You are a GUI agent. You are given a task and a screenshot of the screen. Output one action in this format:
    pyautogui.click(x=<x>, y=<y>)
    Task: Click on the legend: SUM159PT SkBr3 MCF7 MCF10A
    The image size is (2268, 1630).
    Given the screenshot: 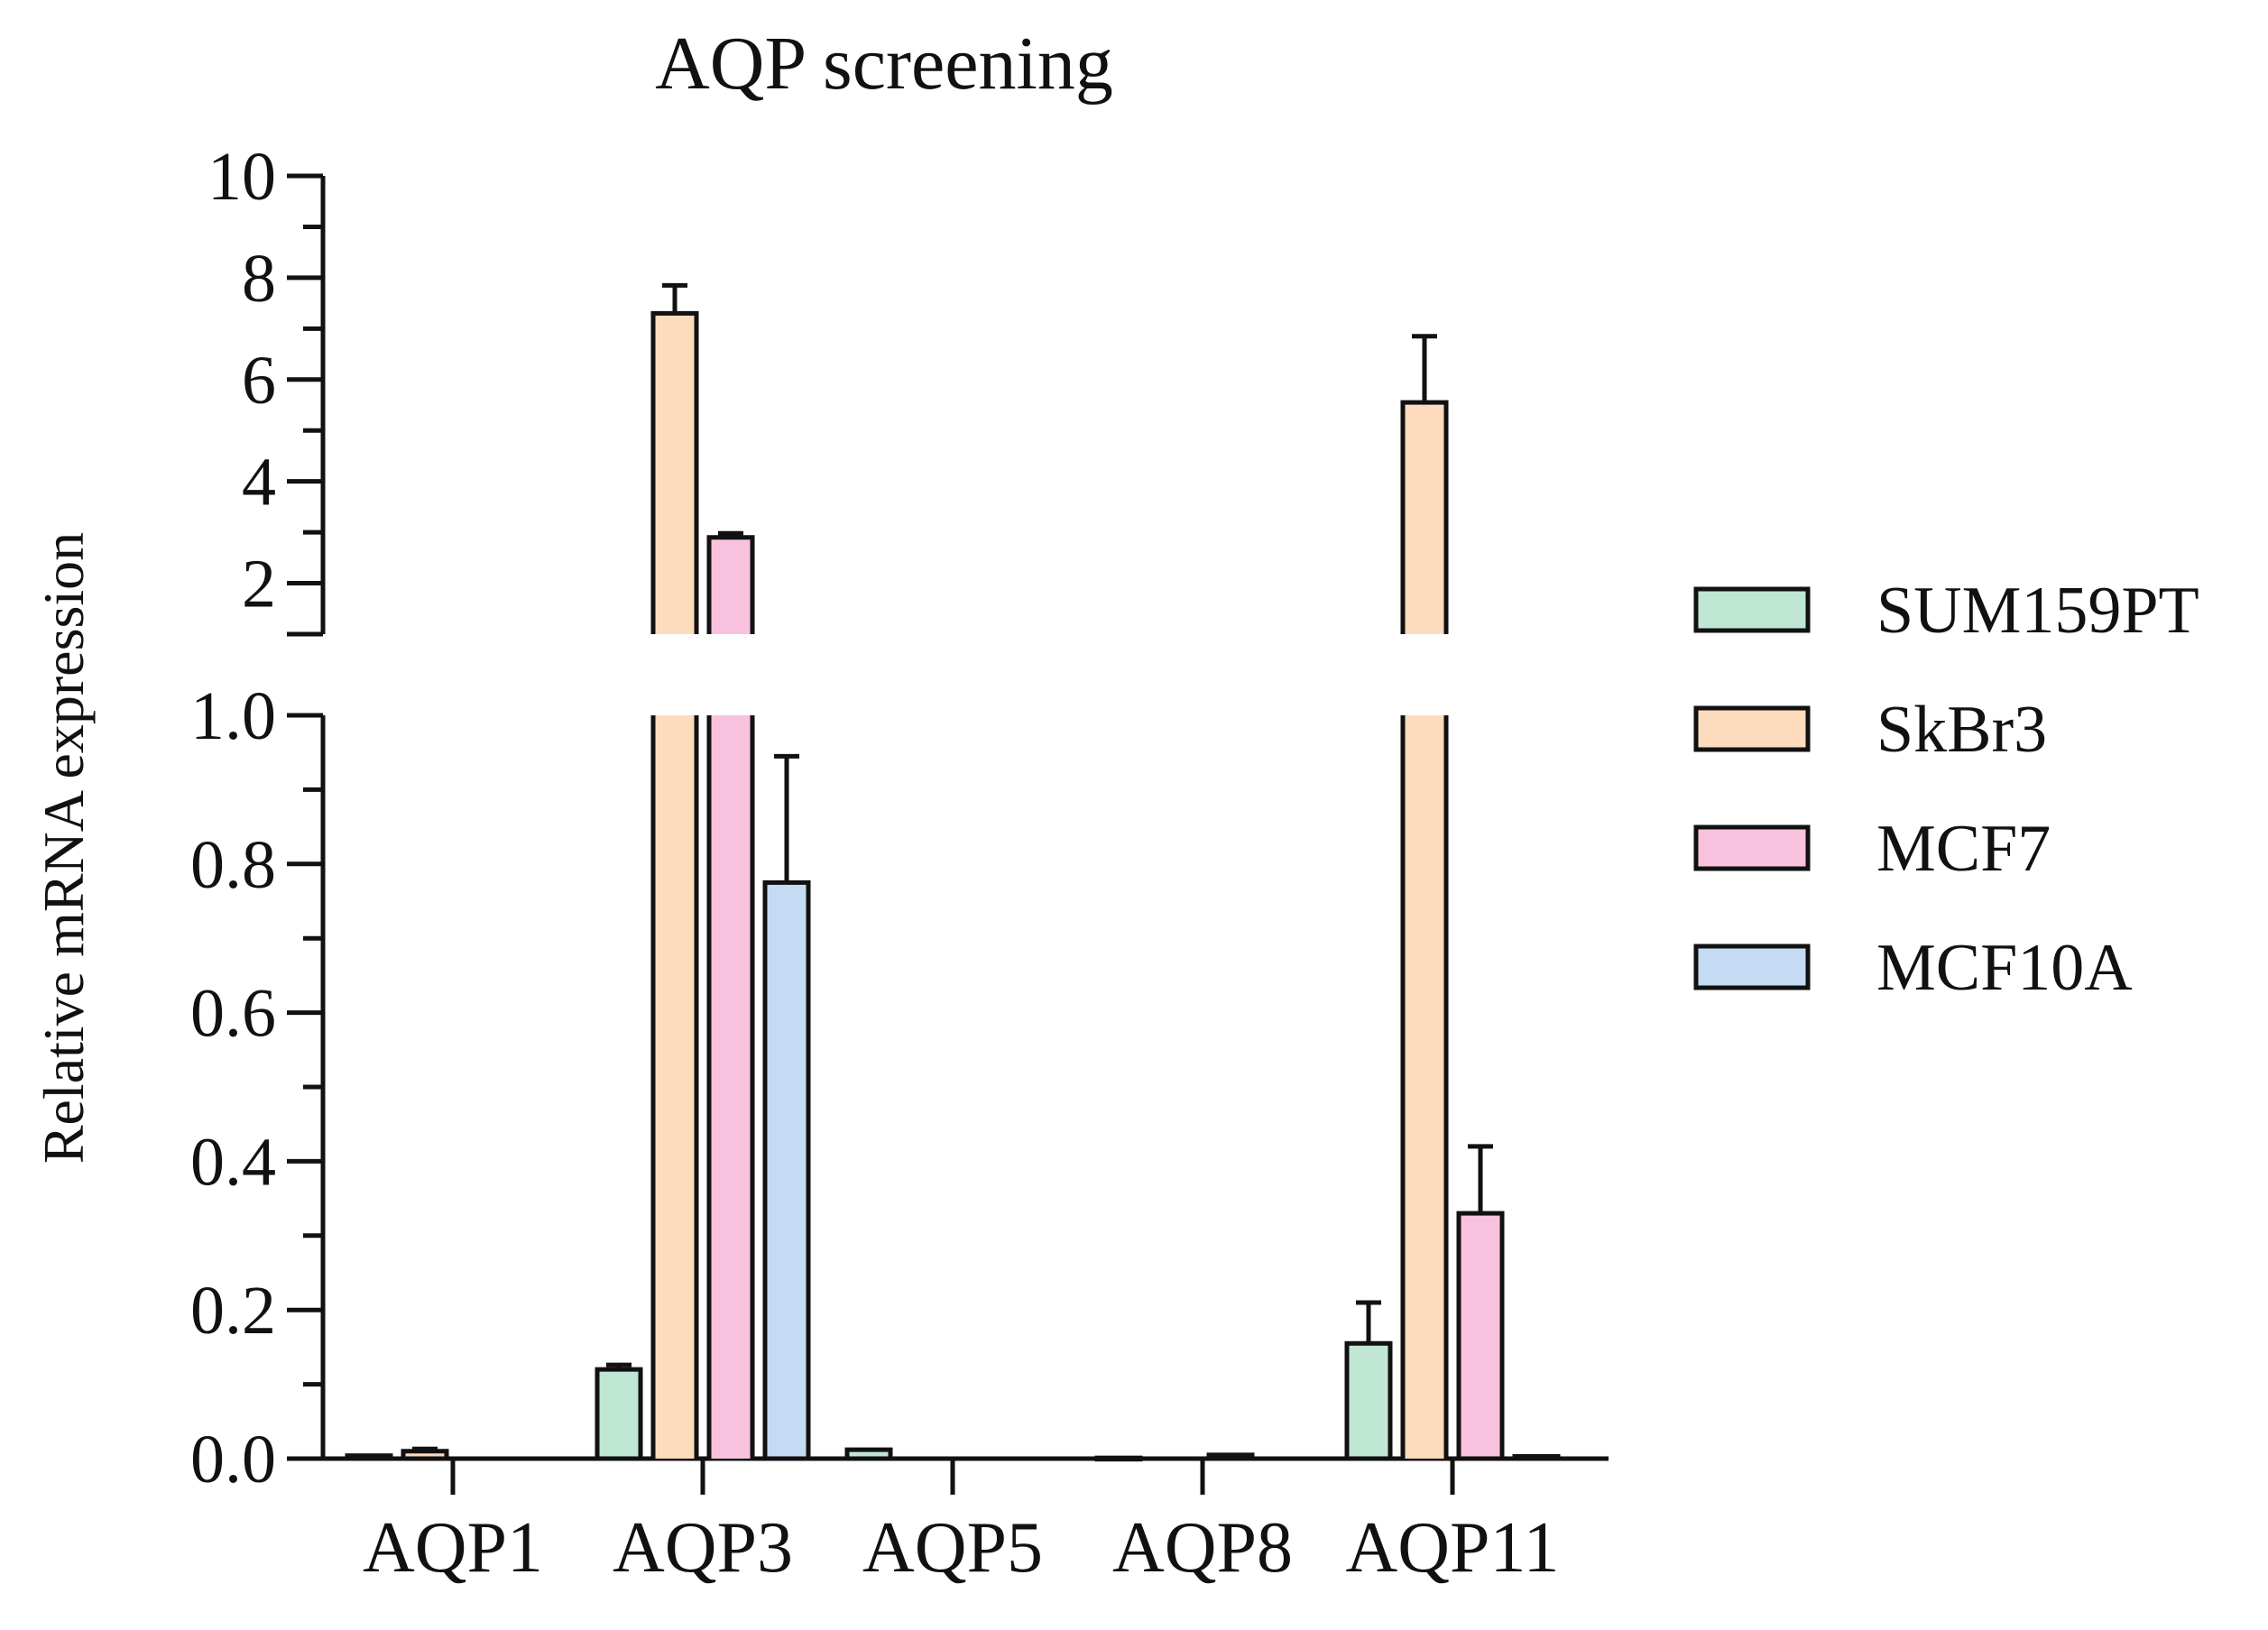 What is the action you would take?
    pyautogui.click(x=1946, y=790)
    